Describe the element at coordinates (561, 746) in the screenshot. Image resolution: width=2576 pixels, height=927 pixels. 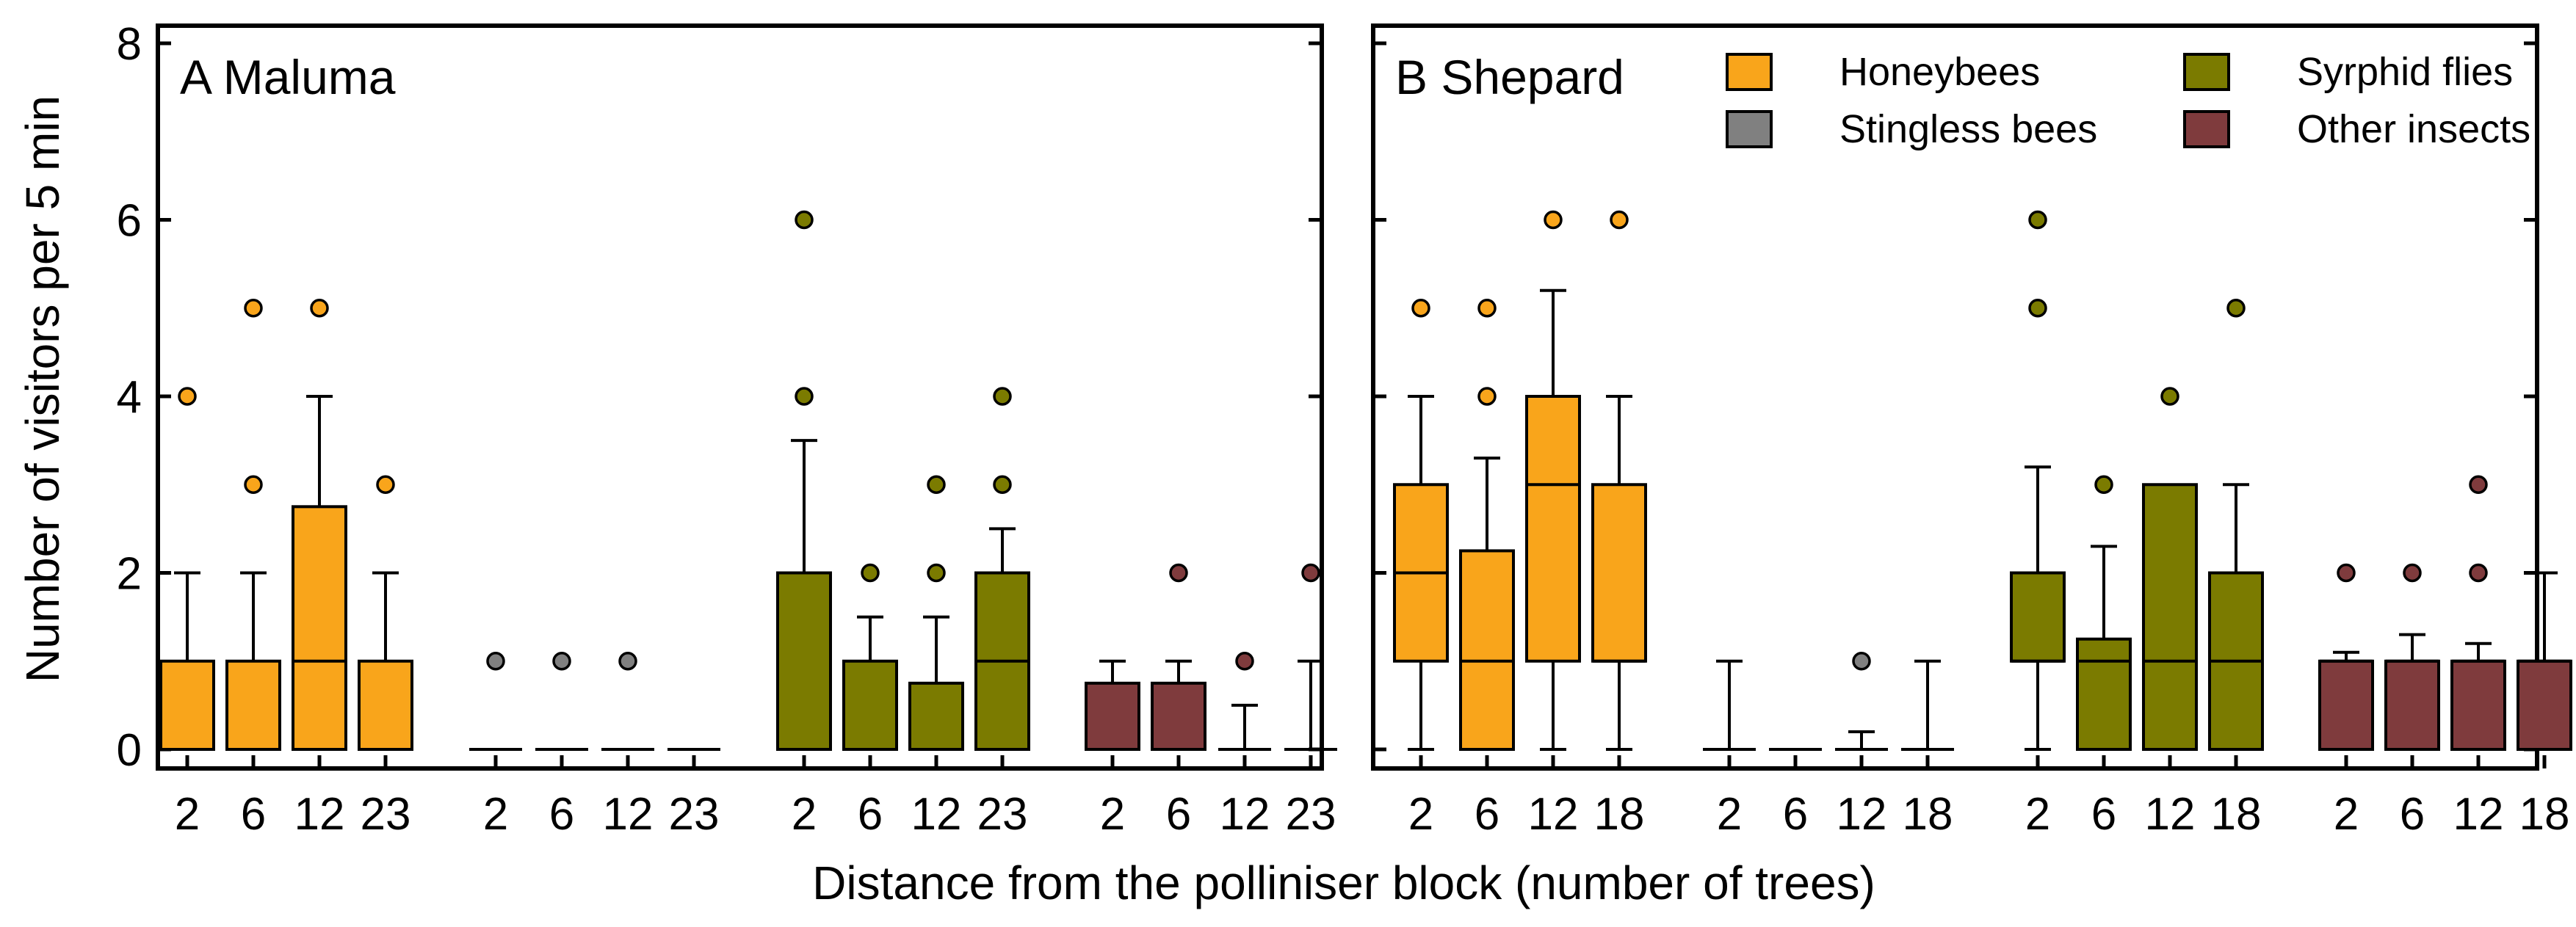
I see `box-stingless-6: 6` at that location.